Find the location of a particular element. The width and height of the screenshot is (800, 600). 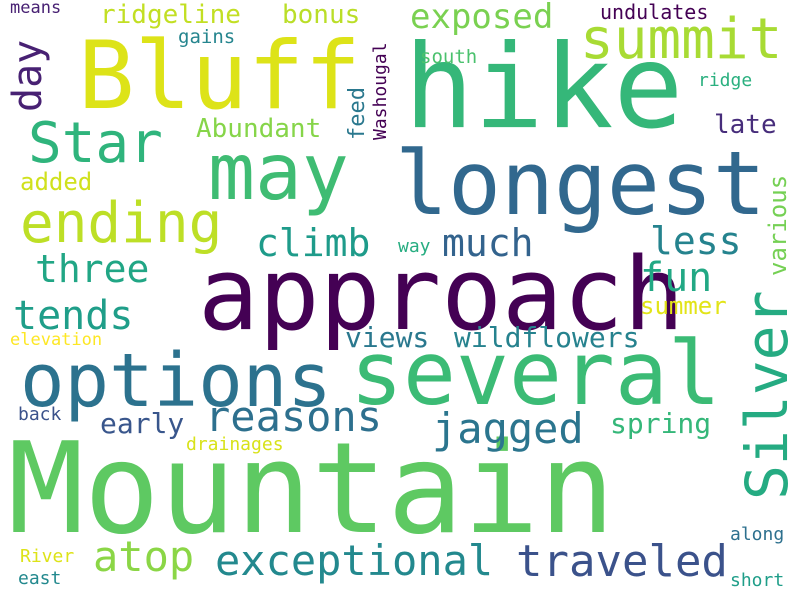

word-gains: gains is located at coordinates (207, 37).